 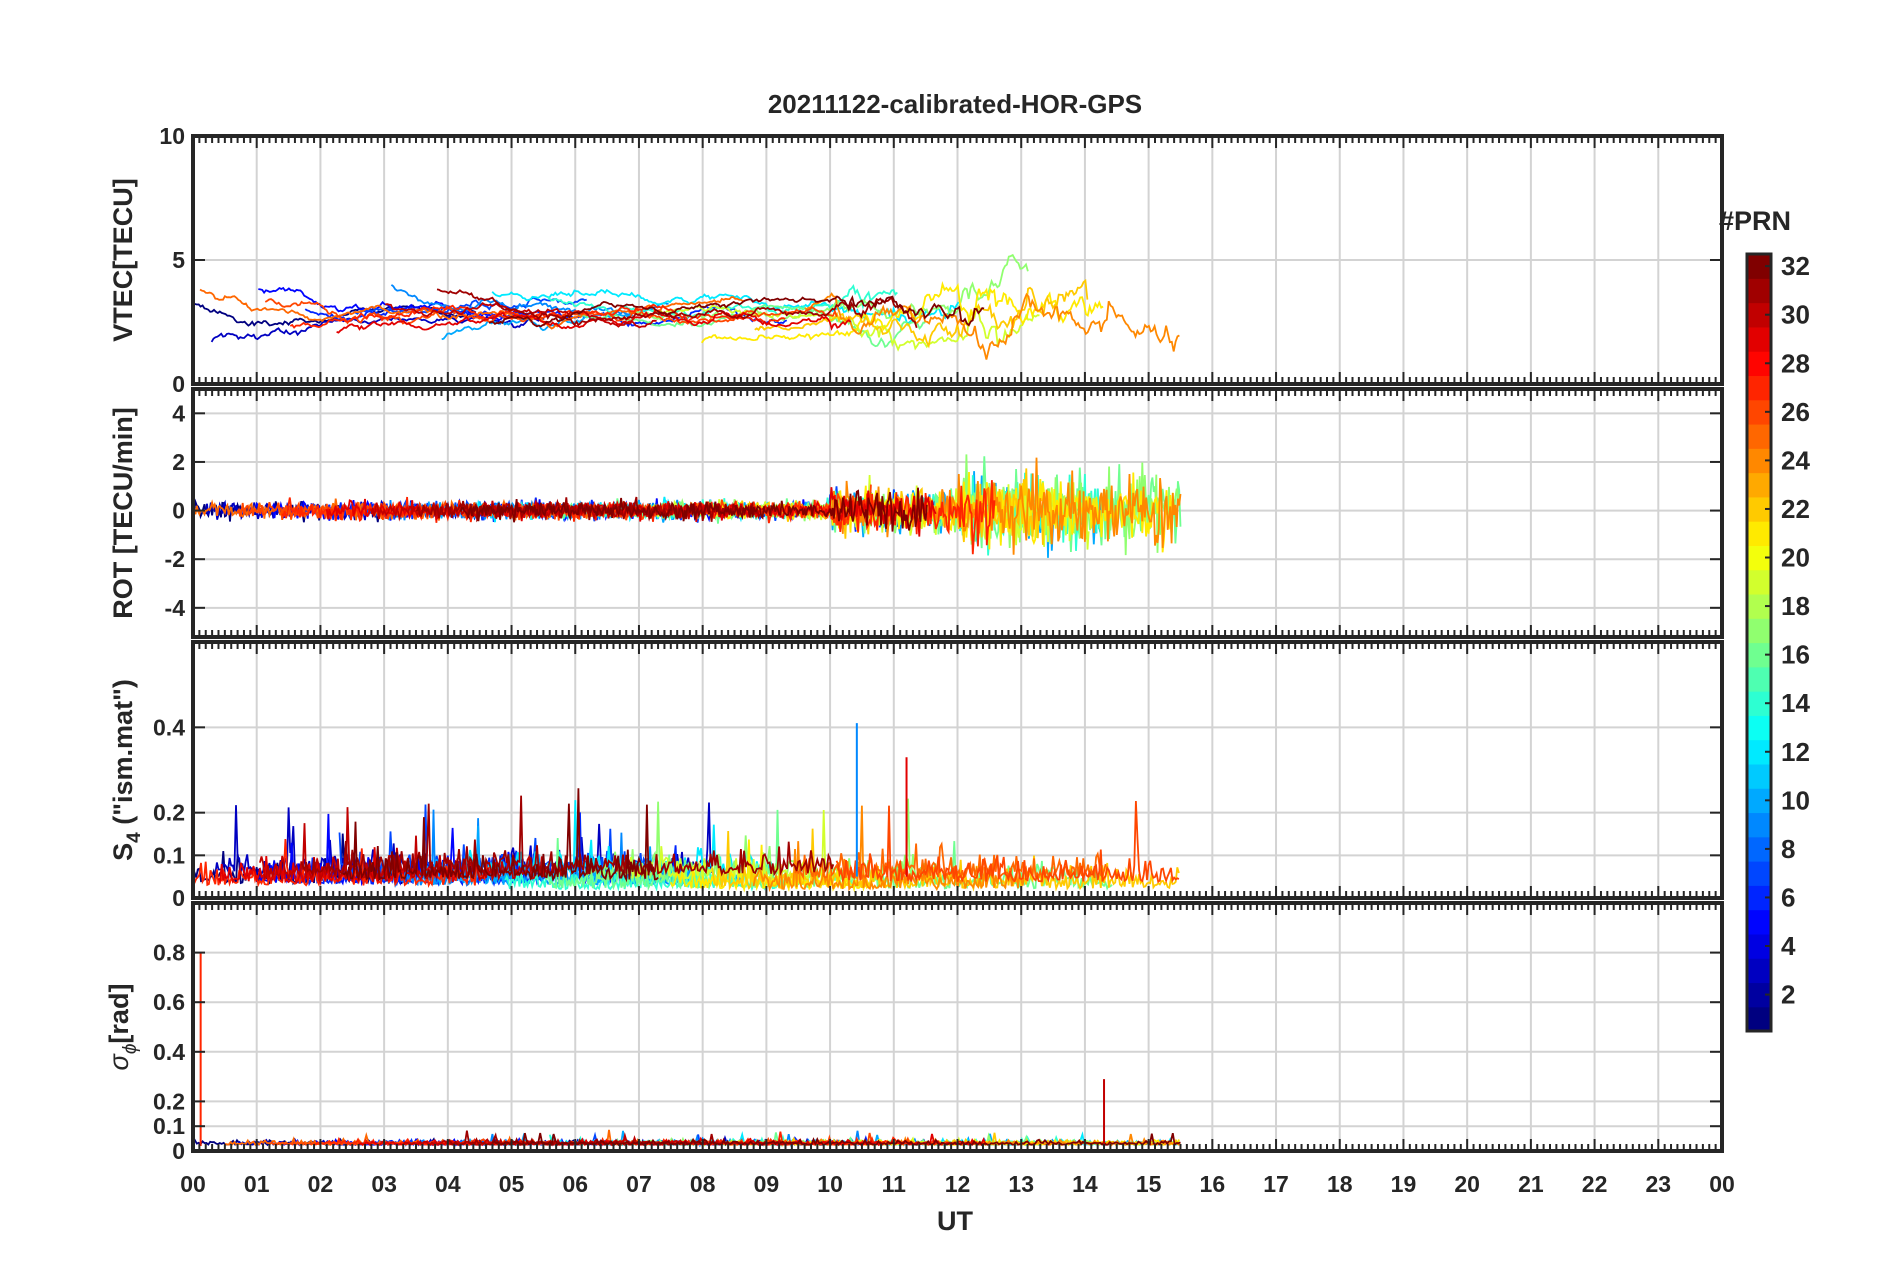 What do you see at coordinates (119, 1061) in the screenshot?
I see `y-axis-label-main: σ` at bounding box center [119, 1061].